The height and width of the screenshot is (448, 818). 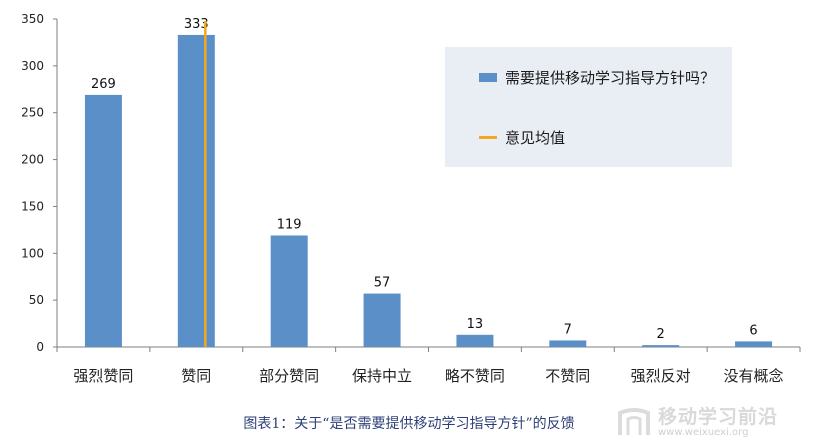 What do you see at coordinates (39, 183) in the screenshot?
I see `y-axis-ticks: 0 50 100 150 200 250 300 350` at bounding box center [39, 183].